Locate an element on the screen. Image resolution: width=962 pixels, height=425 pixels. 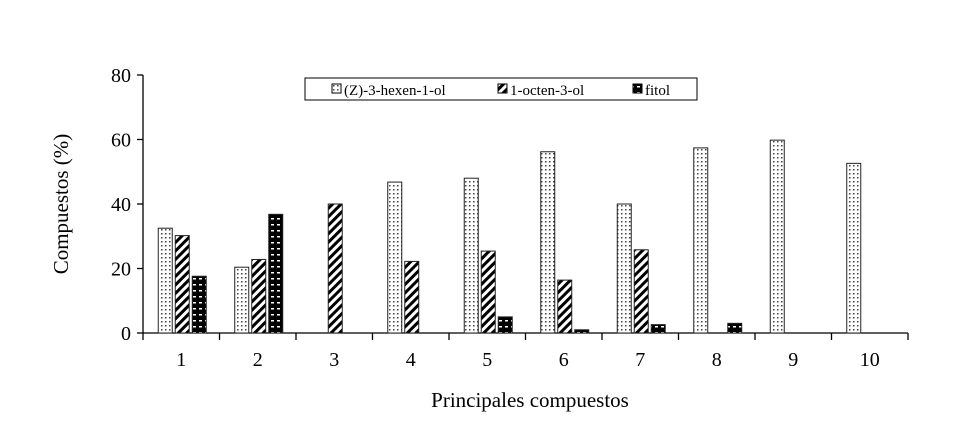
x-tick-label: 5 is located at coordinates (487, 360).